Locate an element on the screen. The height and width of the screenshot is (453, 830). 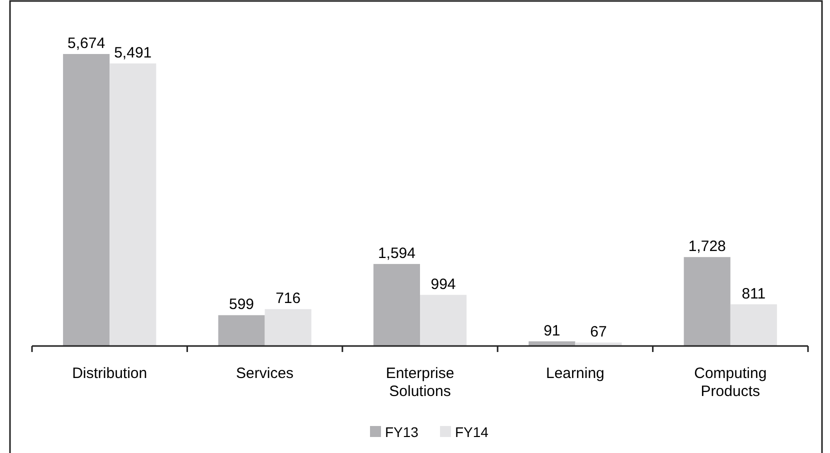
x-tick-label: Enterprise Solutions is located at coordinates (420, 382).